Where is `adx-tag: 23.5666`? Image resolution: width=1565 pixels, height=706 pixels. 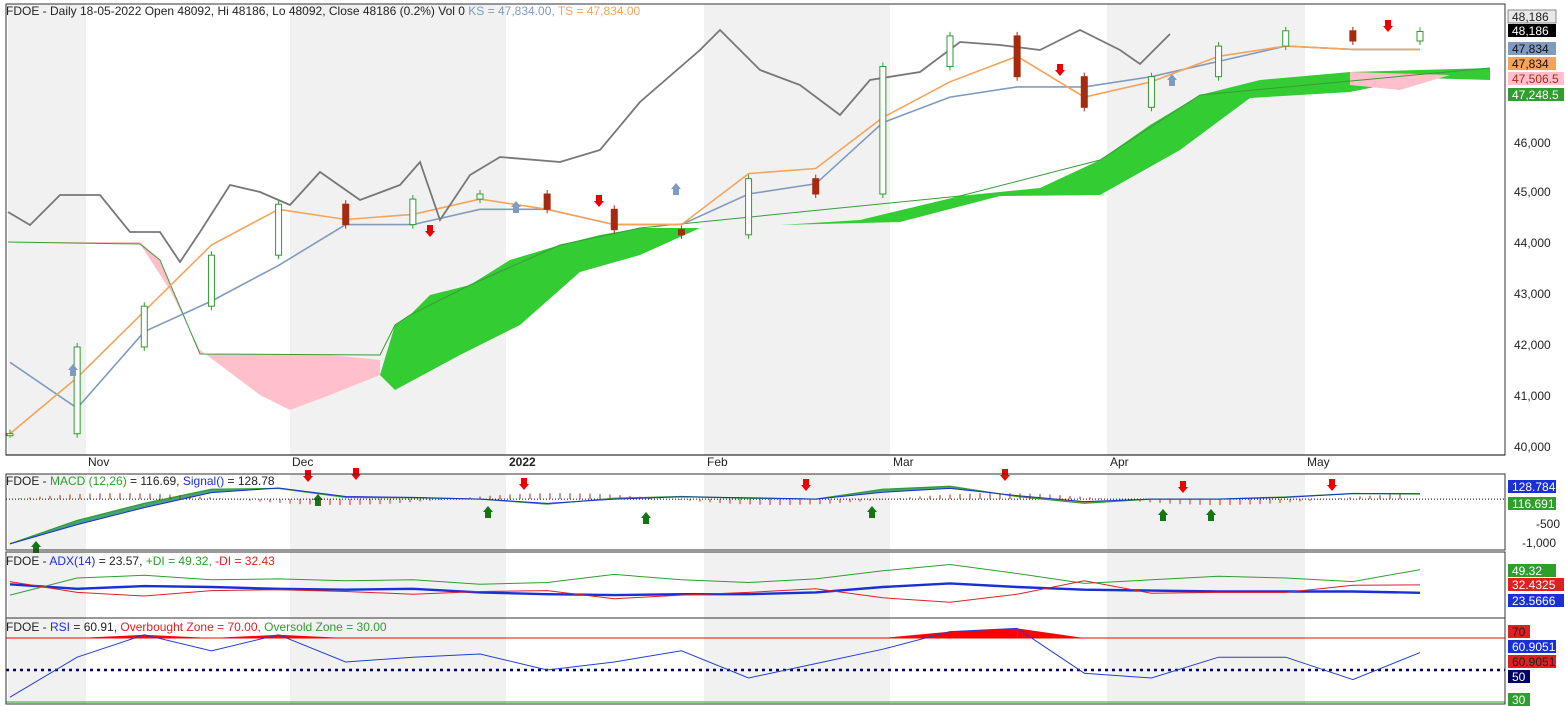
adx-tag: 23.5666 is located at coordinates (1534, 601).